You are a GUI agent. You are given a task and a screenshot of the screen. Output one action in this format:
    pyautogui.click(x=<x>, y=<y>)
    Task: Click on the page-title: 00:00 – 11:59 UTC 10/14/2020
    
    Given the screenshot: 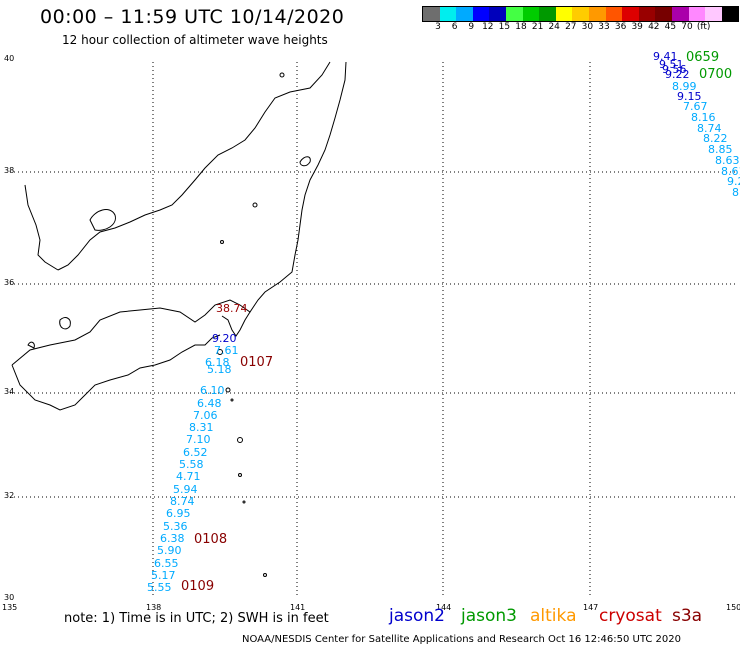 What is the action you would take?
    pyautogui.click(x=192, y=17)
    